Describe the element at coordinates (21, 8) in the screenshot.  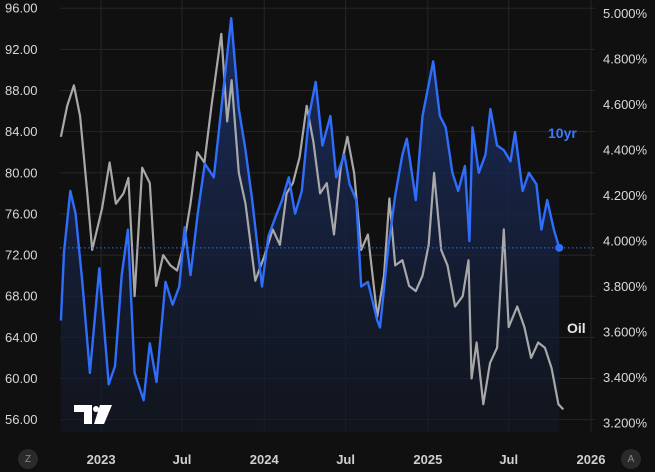
I see `left-tick-label: 96.00` at that location.